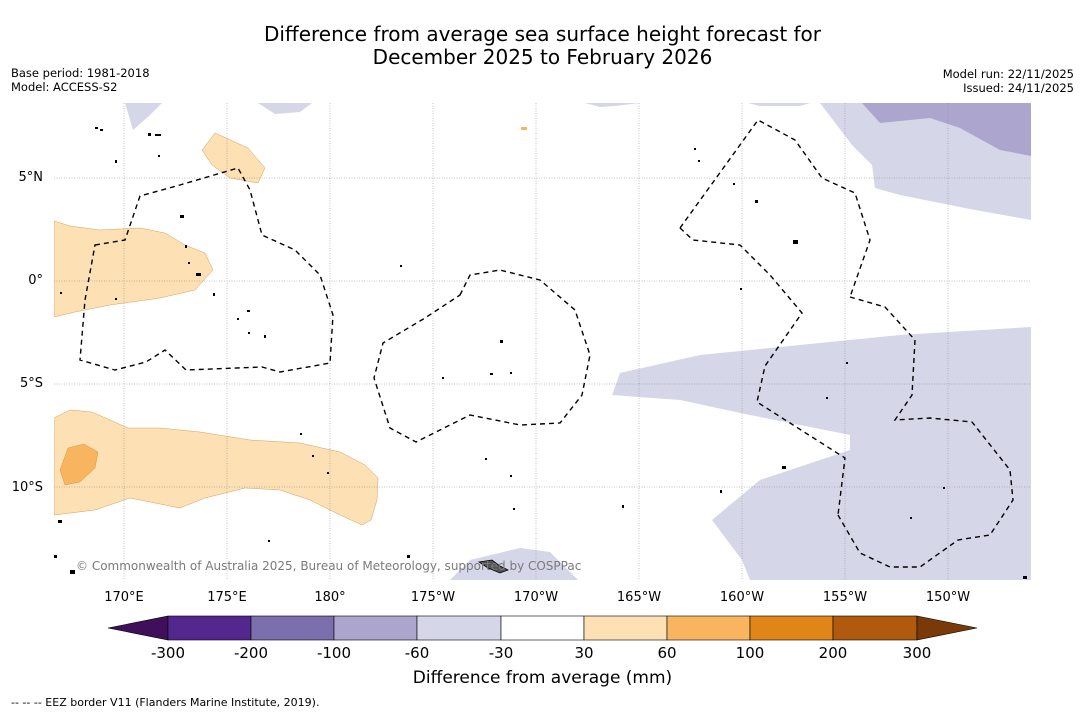 This screenshot has height=713, width=1085. What do you see at coordinates (216, 467) in the screenshot?
I see `anomaly-region-pos-south-west` at bounding box center [216, 467].